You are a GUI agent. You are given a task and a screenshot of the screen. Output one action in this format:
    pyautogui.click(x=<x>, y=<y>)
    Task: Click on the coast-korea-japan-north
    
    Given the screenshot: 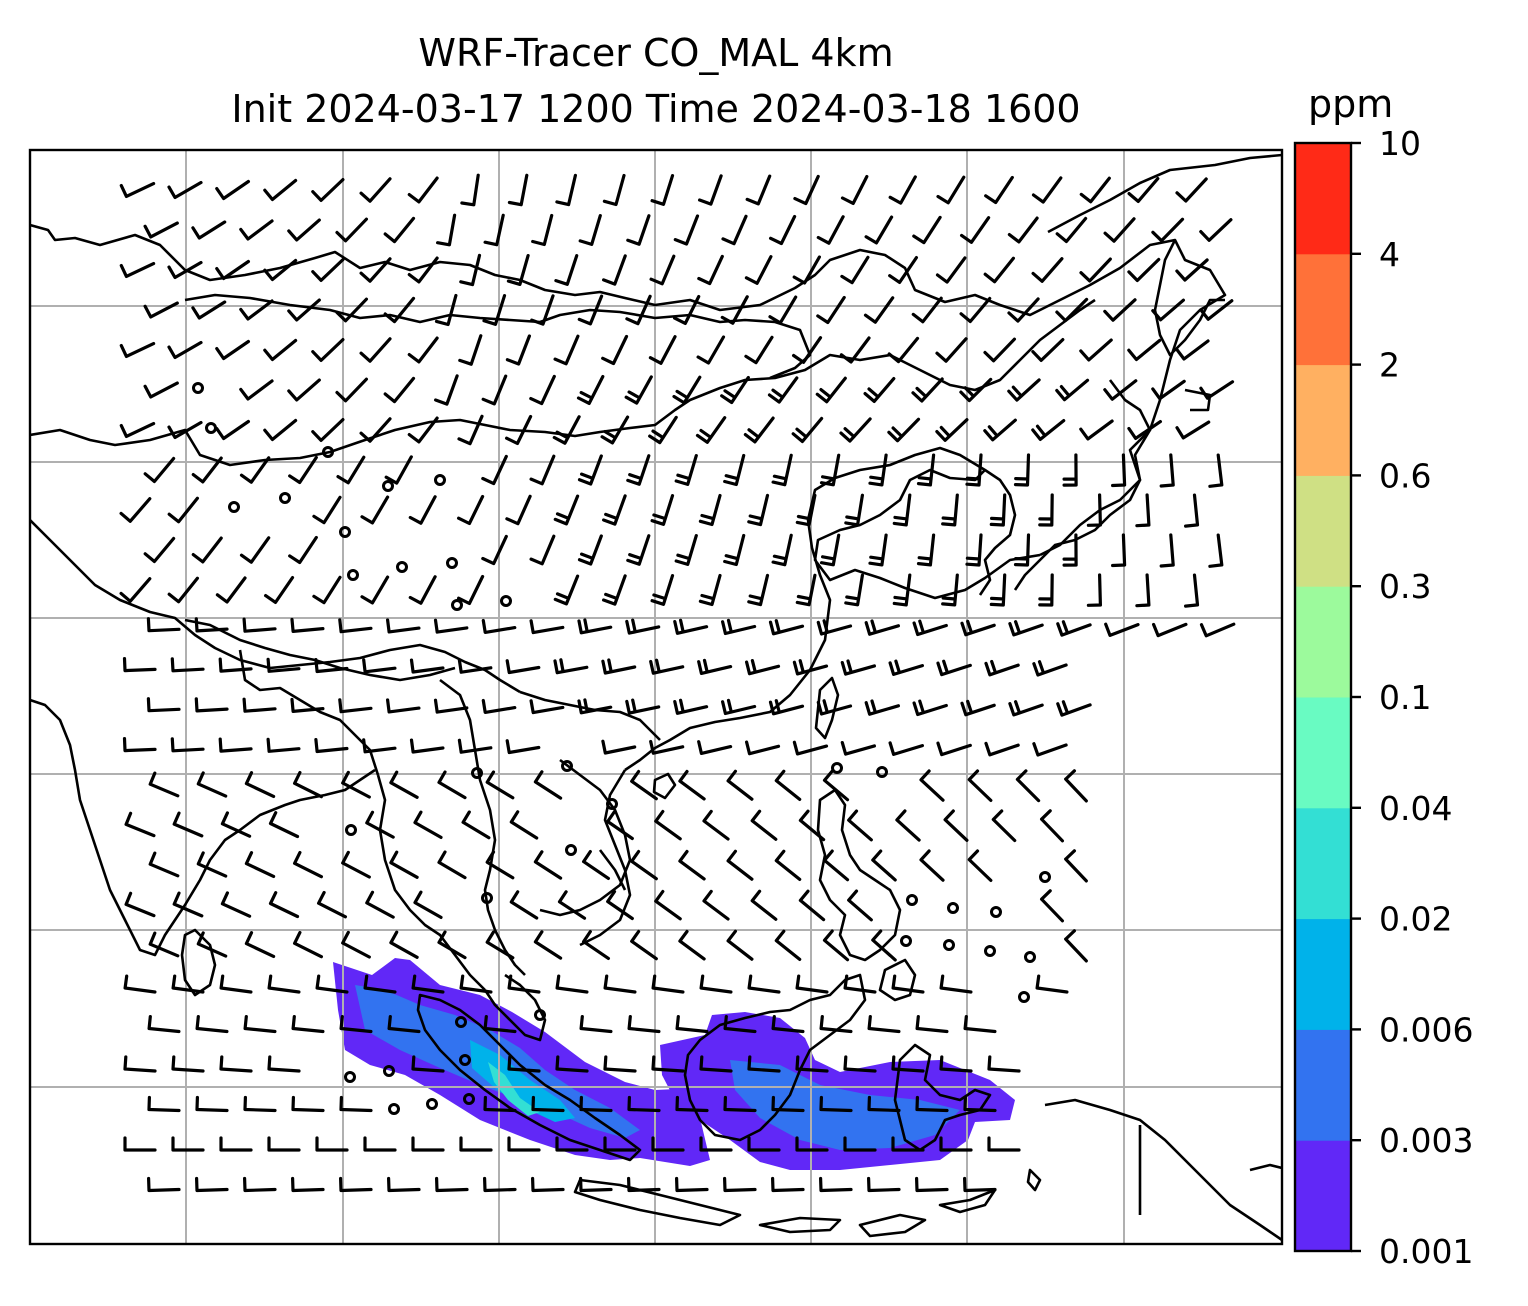 What is the action you would take?
    pyautogui.click(x=1164, y=193)
    